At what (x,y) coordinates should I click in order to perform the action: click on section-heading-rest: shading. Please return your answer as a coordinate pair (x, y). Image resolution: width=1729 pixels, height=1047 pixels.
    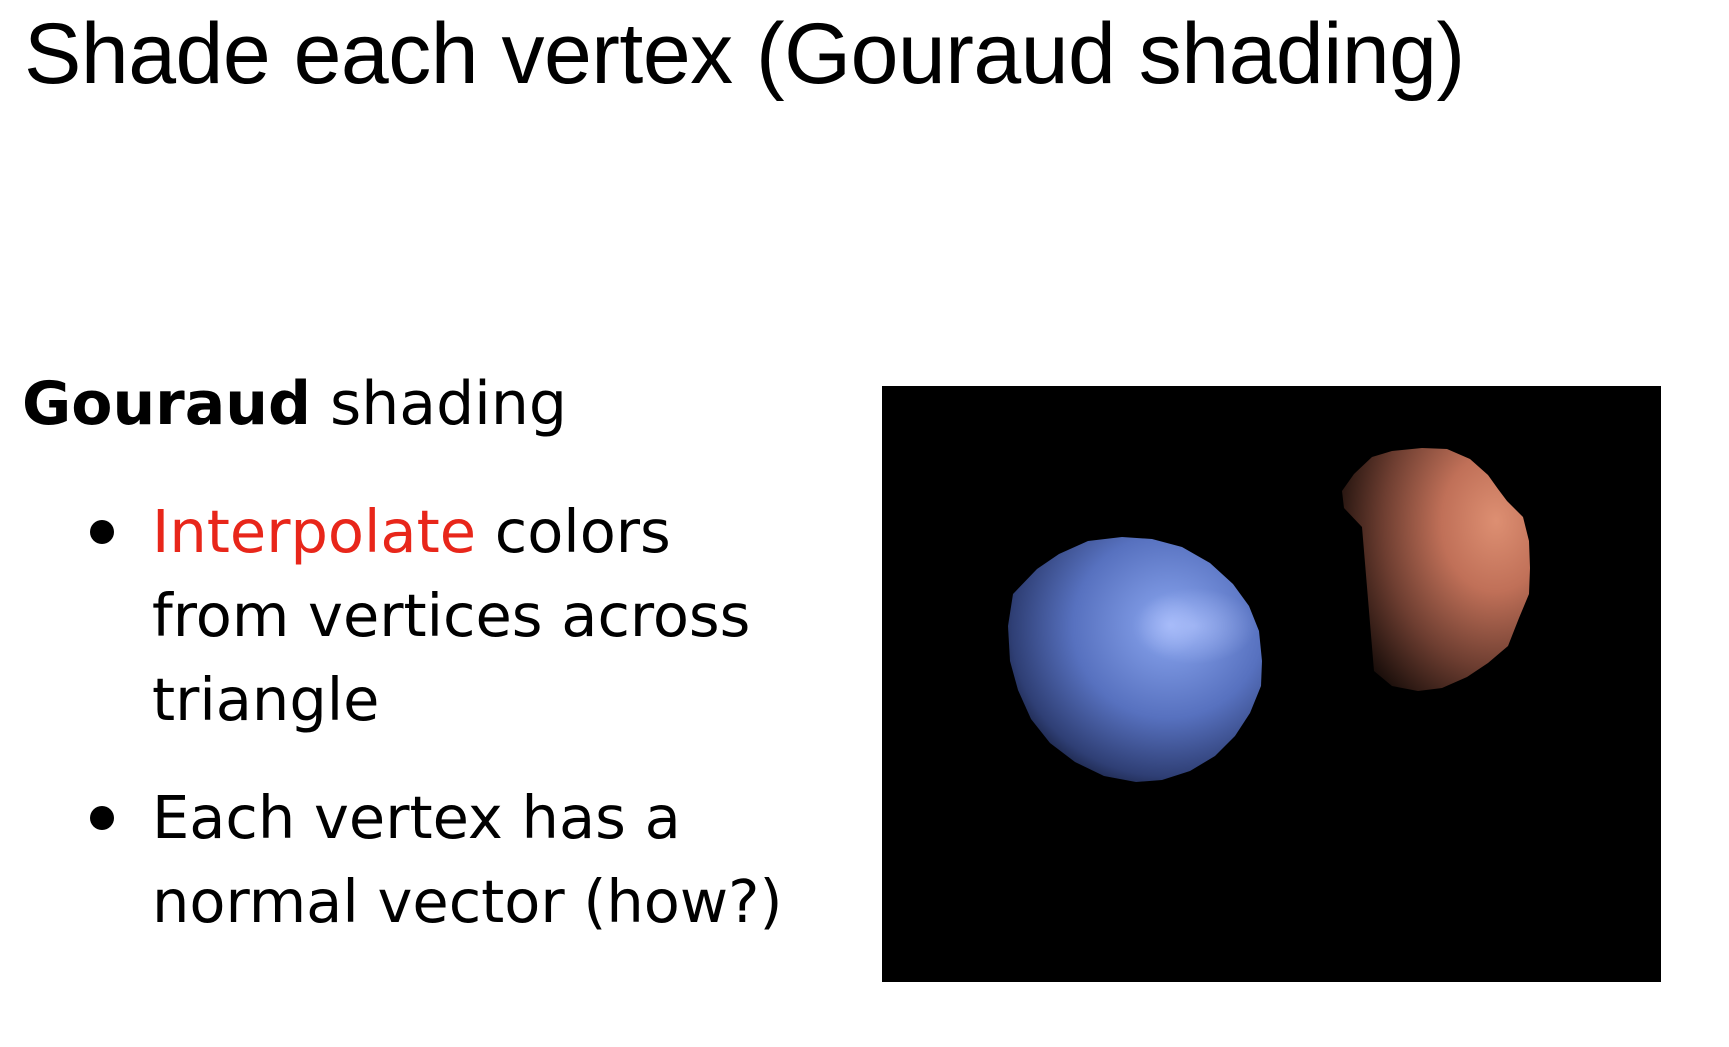
    Looking at the image, I should click on (438, 404).